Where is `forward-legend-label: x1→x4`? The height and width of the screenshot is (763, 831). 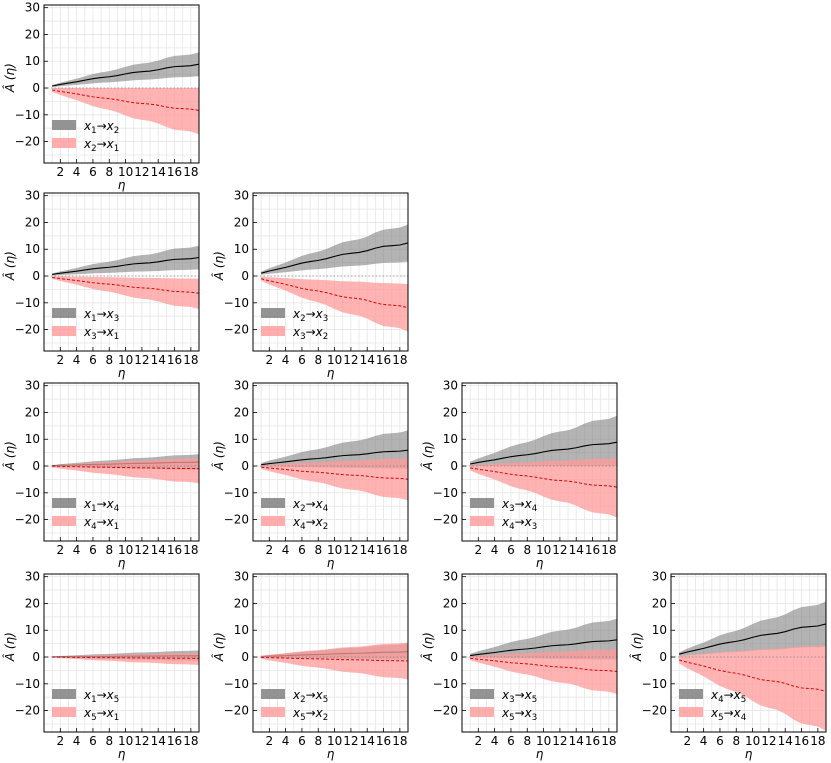
forward-legend-label: x1→x4 is located at coordinates (101, 505).